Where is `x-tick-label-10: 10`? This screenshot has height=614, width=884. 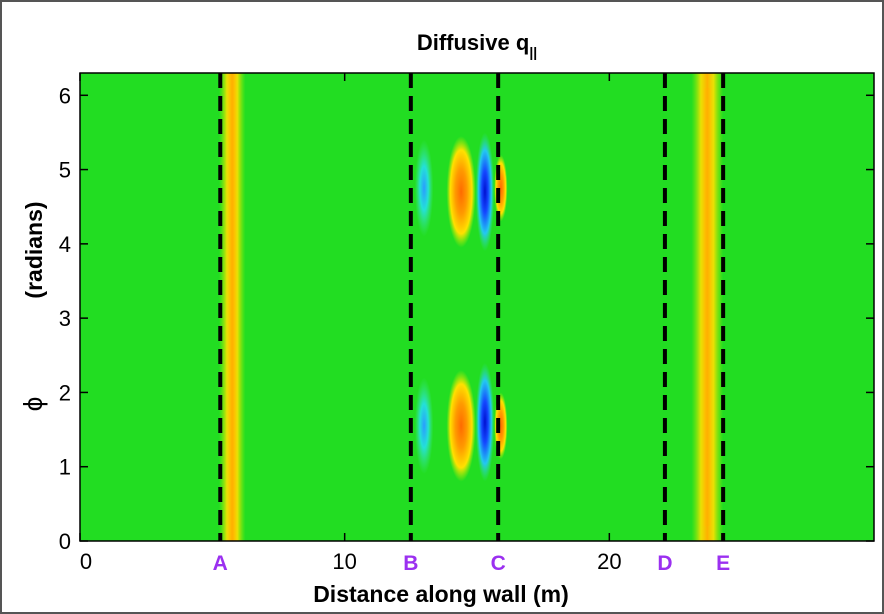 x-tick-label-10: 10 is located at coordinates (344, 561).